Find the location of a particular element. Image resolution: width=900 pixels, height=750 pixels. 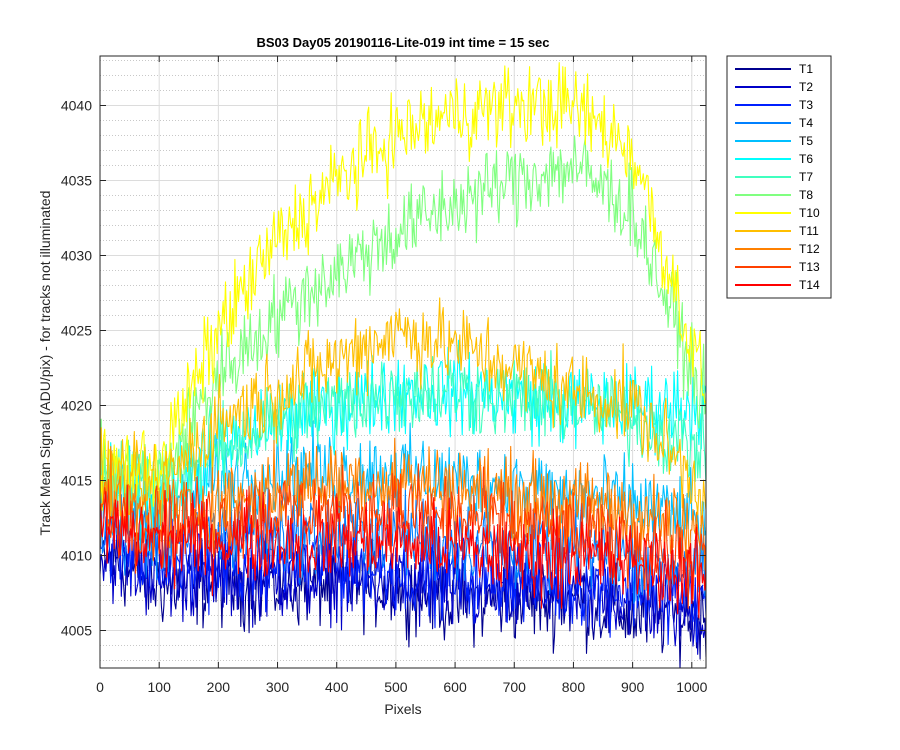

x-tick-label: 100 is located at coordinates (160, 687).